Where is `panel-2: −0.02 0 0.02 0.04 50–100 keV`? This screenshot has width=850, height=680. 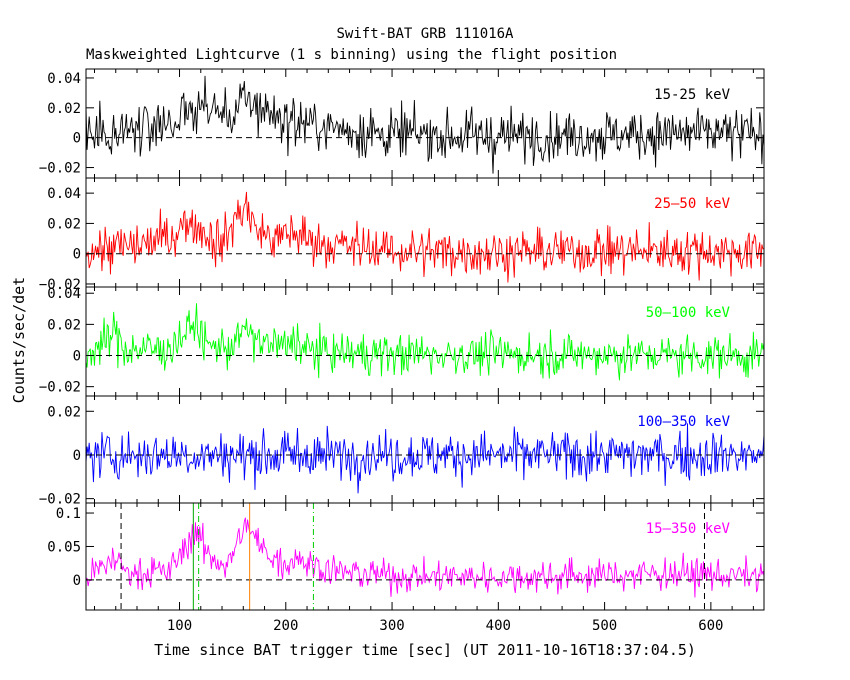
panel-2: −0.02 0 0.02 0.04 50–100 keV is located at coordinates (402, 341).